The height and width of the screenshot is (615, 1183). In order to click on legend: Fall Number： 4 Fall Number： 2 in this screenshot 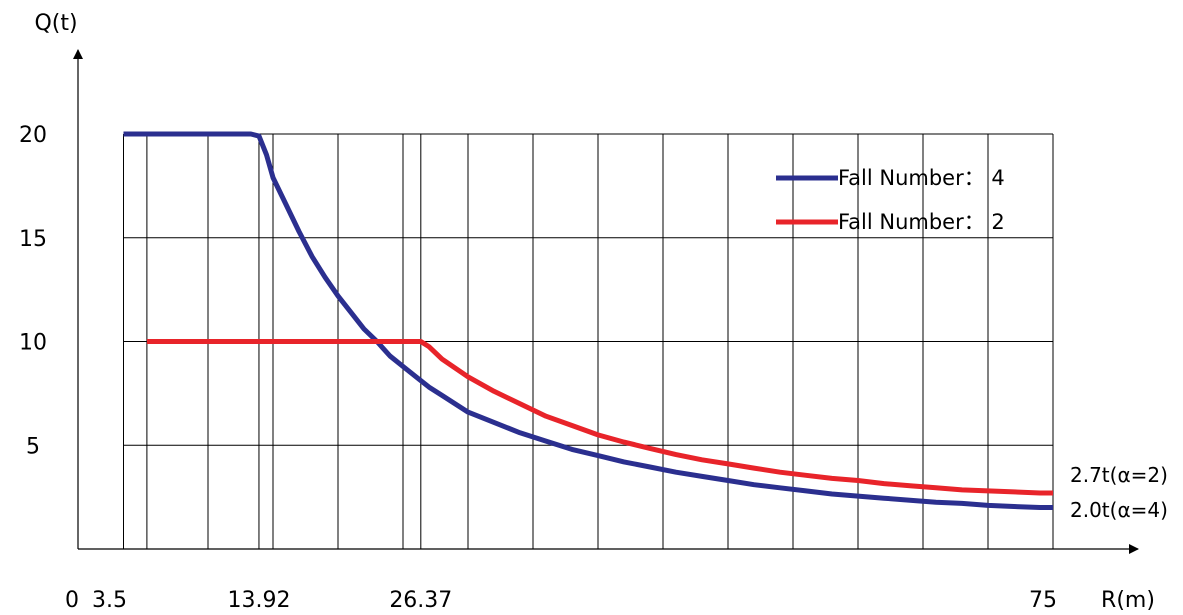, I will do `click(890, 200)`.